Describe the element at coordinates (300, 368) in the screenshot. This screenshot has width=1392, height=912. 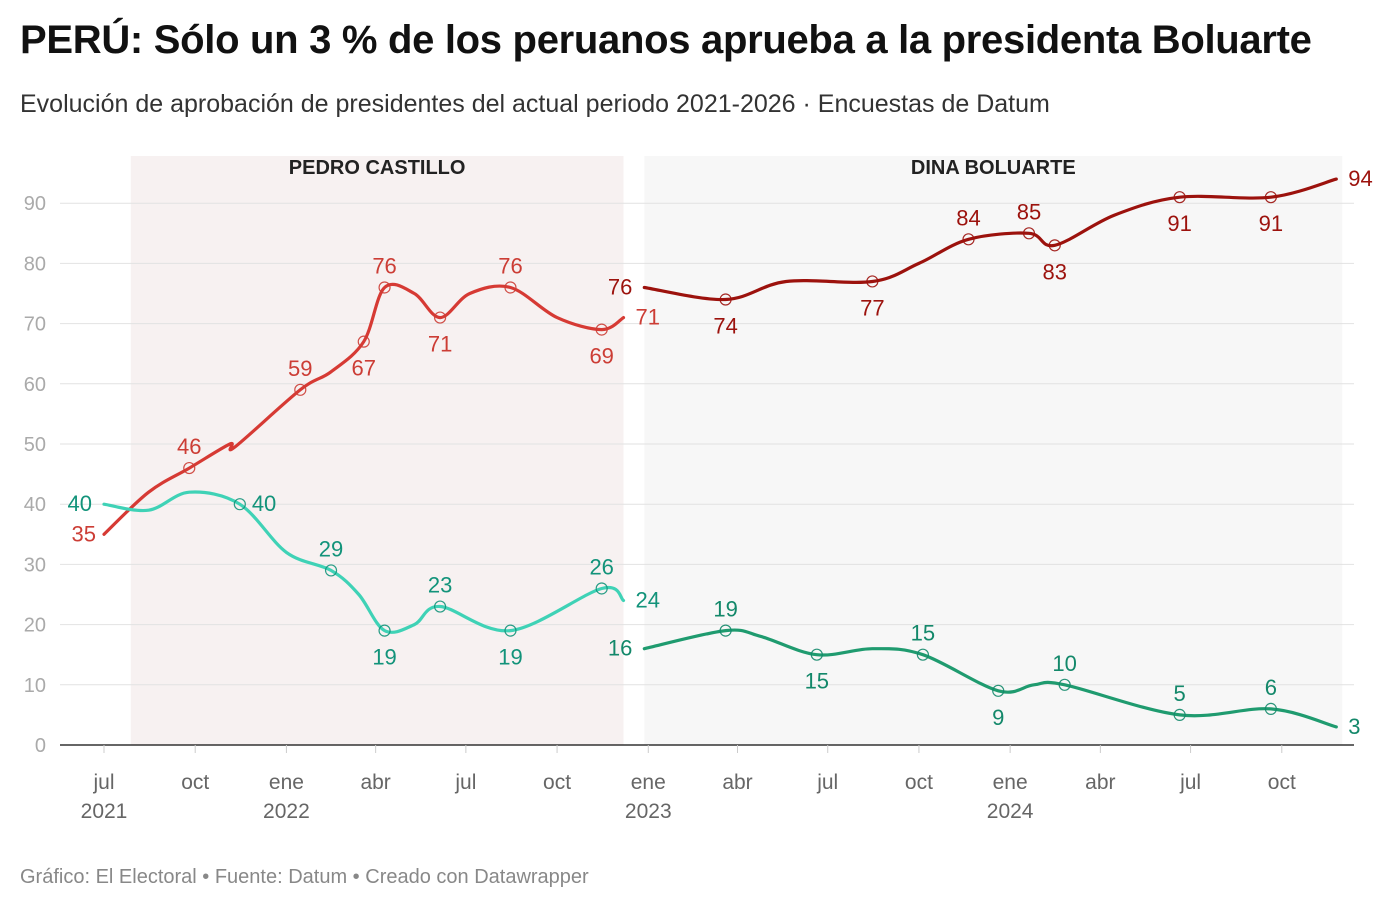
I see `data-label: 59` at that location.